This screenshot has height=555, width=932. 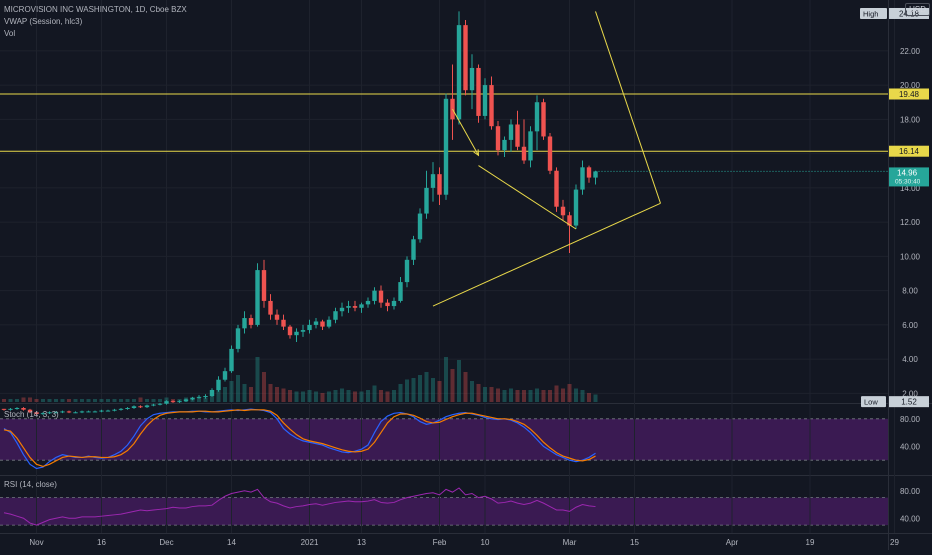 What do you see at coordinates (10, 33) in the screenshot?
I see `vol-legend: Vol` at bounding box center [10, 33].